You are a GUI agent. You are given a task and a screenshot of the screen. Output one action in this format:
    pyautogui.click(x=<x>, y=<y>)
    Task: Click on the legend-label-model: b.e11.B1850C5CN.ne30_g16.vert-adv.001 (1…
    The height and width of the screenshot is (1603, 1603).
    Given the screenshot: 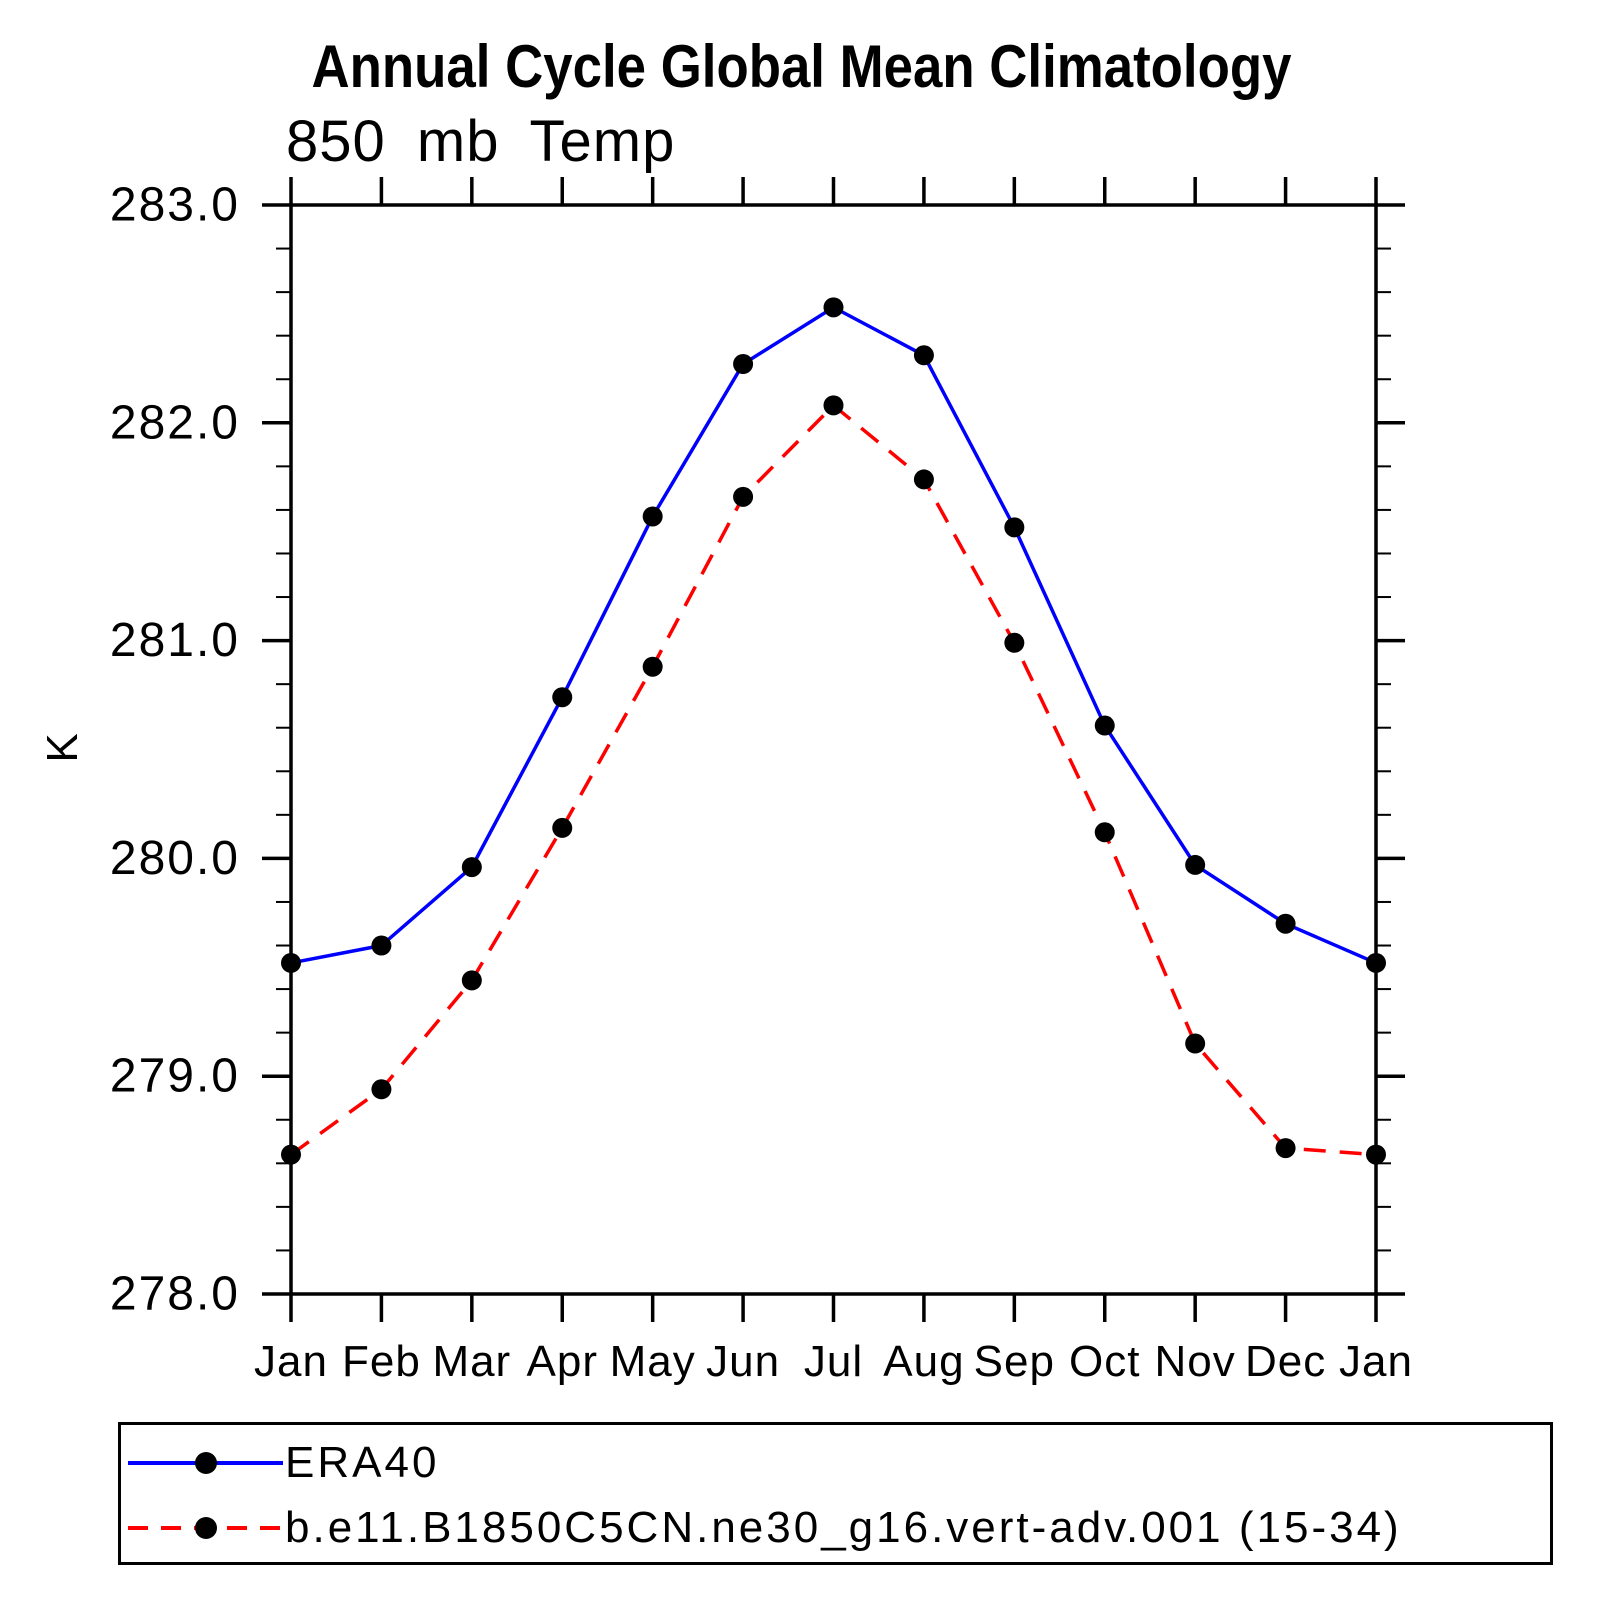 What is the action you would take?
    pyautogui.click(x=843, y=1527)
    